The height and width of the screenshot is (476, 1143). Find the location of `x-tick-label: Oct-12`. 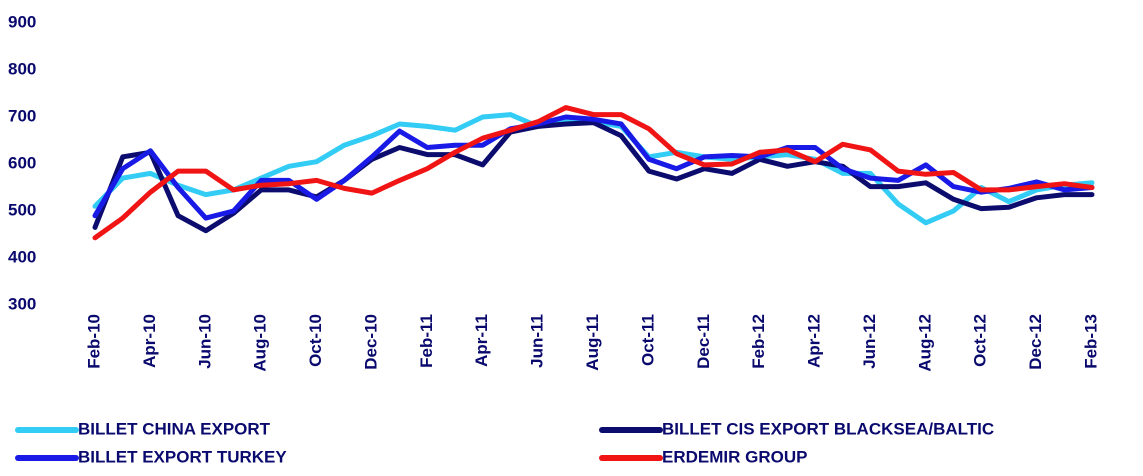

x-tick-label: Oct-12 is located at coordinates (980, 340).